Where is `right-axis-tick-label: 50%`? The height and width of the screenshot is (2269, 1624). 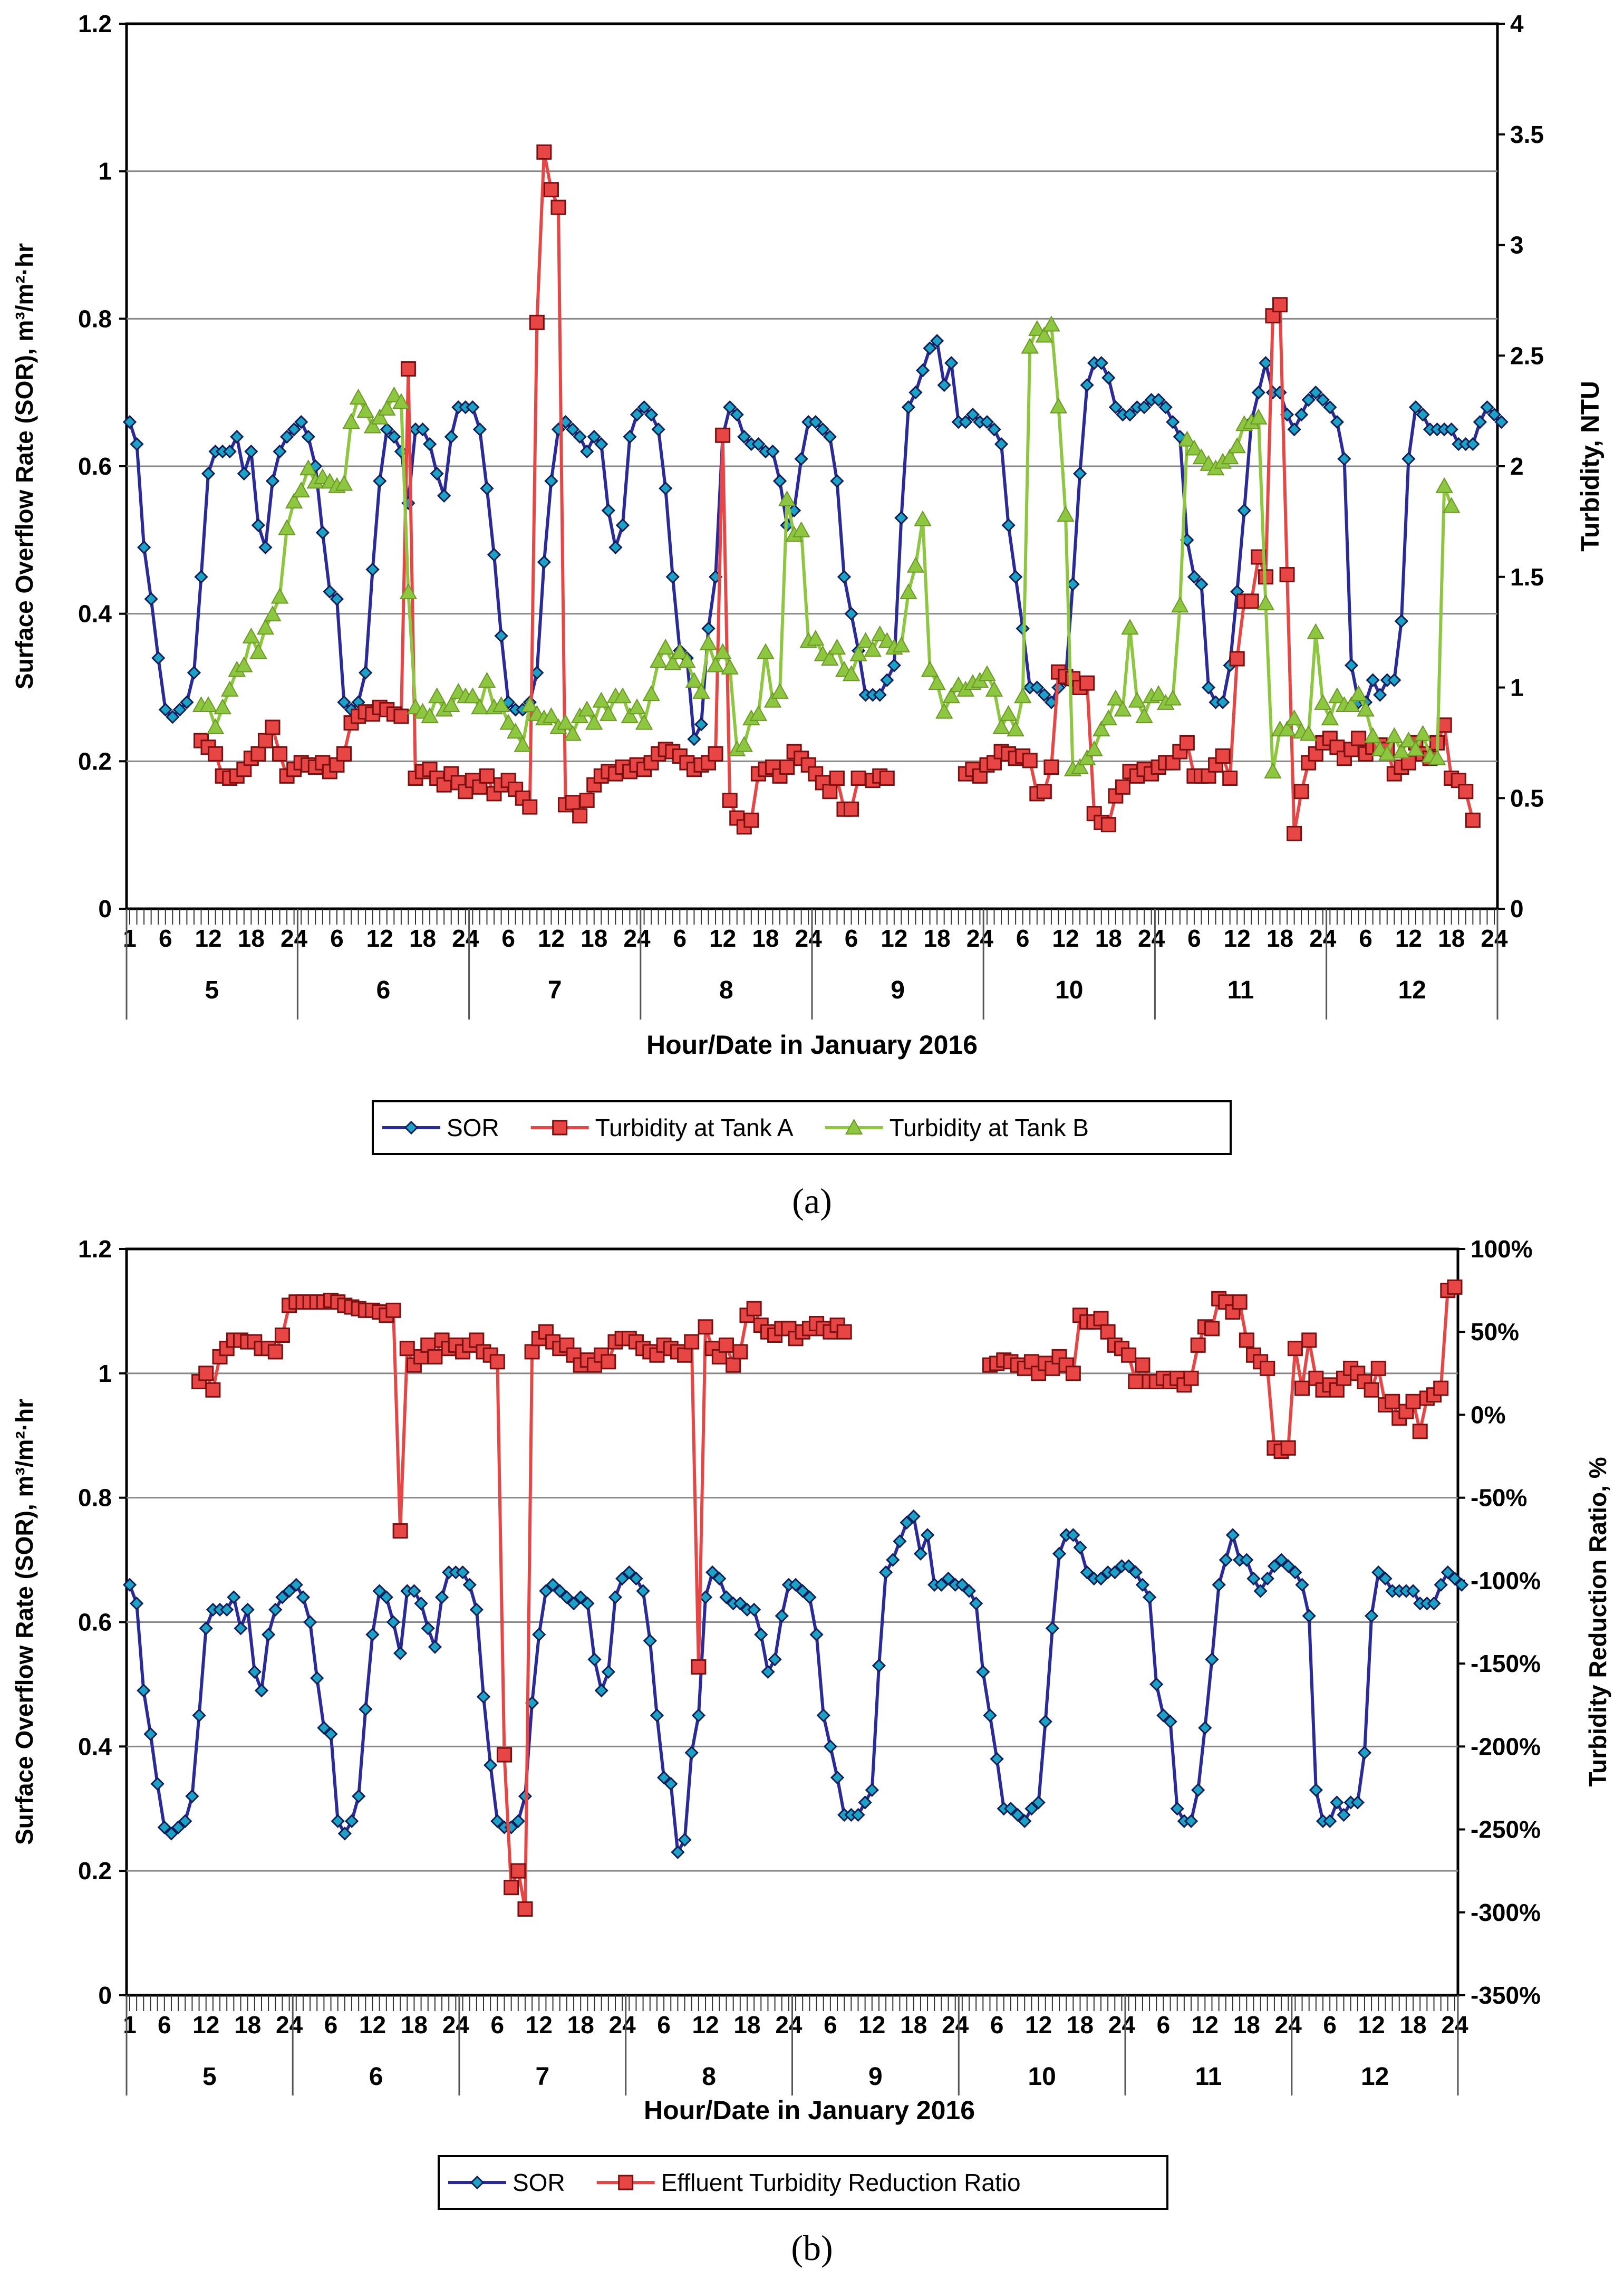 right-axis-tick-label: 50% is located at coordinates (1495, 1331).